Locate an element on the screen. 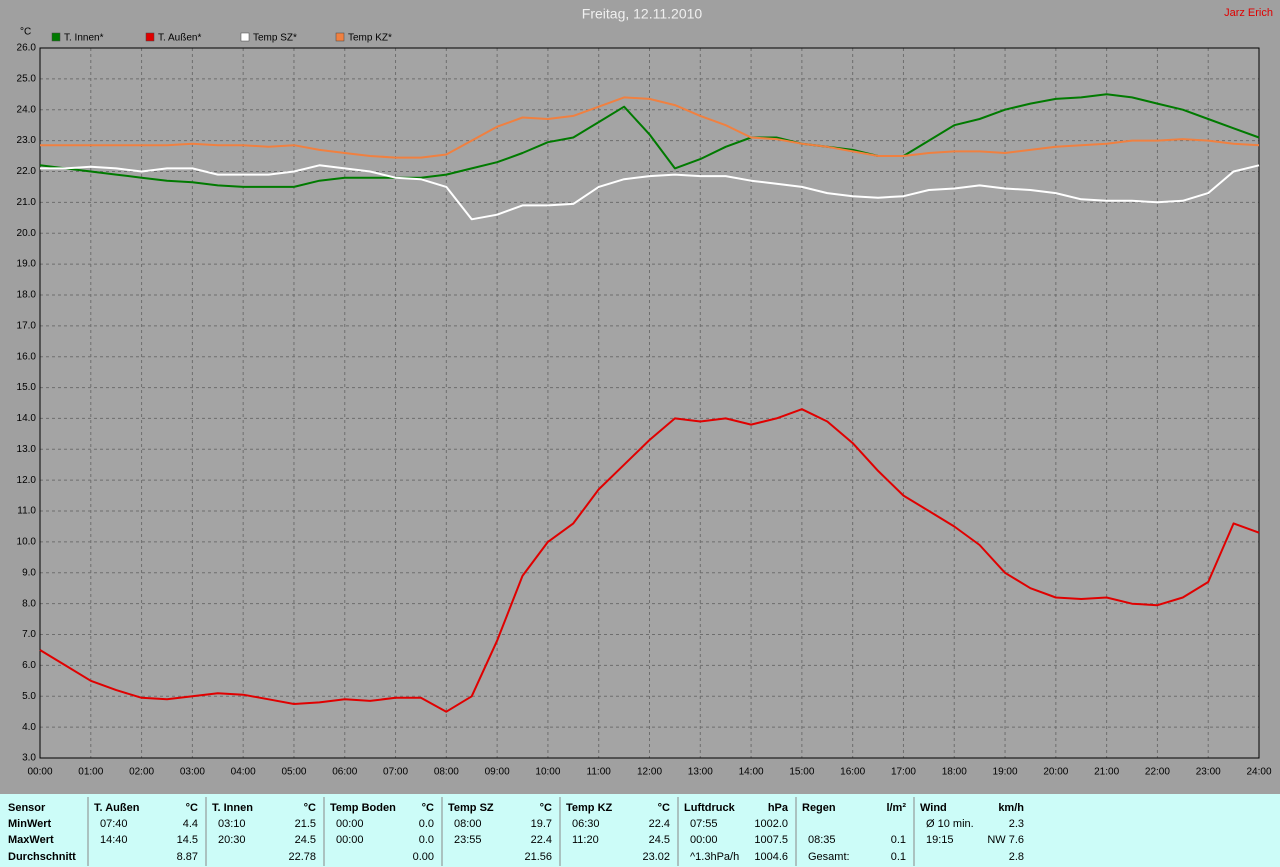 The image size is (1280, 867). y-tick-label: 19.0 is located at coordinates (27, 264).